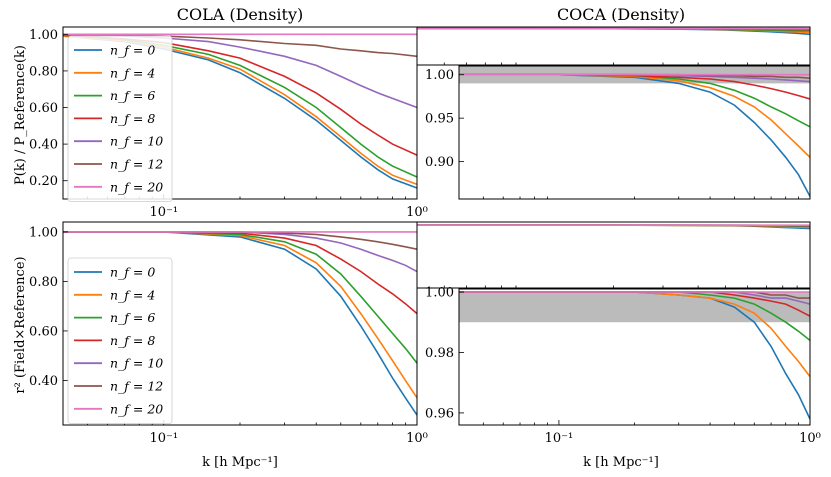 The width and height of the screenshot is (831, 477). Describe the element at coordinates (634, 307) in the screenshot. I see `tolerance-band` at that location.